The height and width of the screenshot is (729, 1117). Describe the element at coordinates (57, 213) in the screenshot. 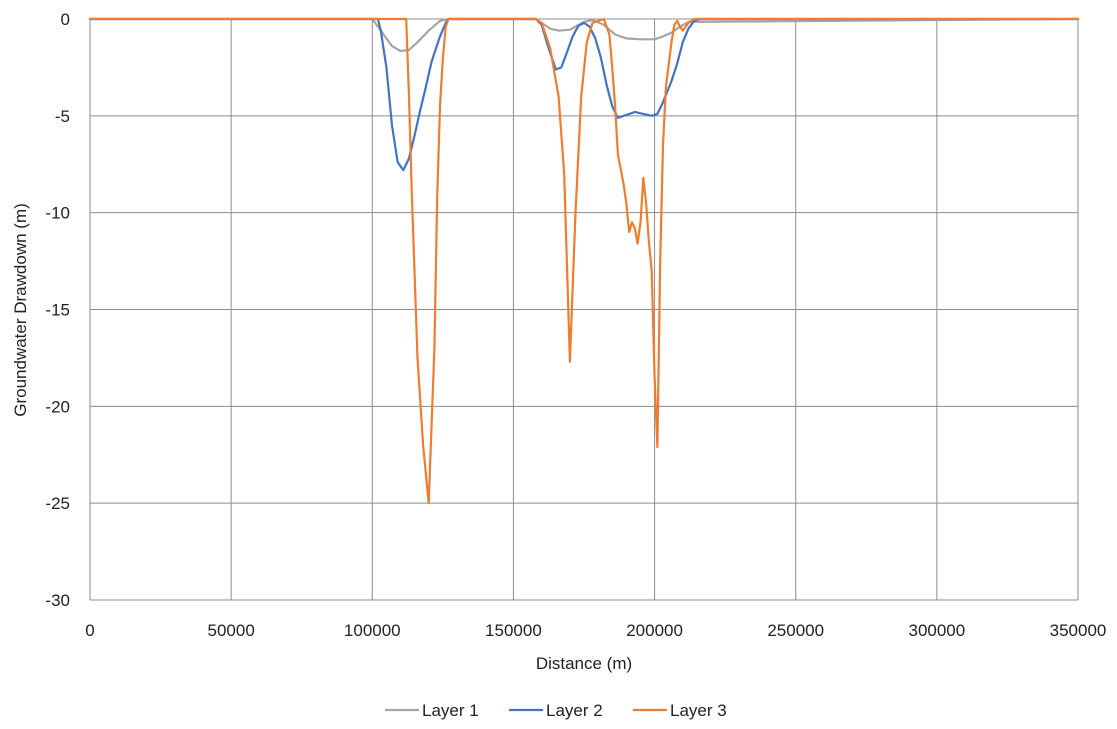

I see `y-tick-label: -10` at that location.